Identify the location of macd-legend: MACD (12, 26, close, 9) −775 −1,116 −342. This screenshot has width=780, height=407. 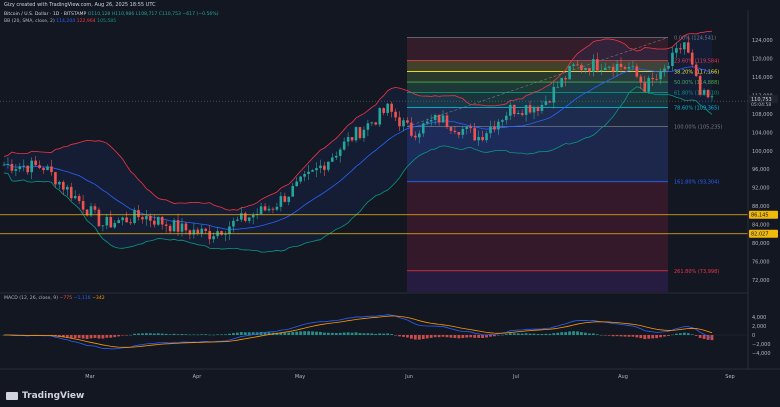
(54, 299).